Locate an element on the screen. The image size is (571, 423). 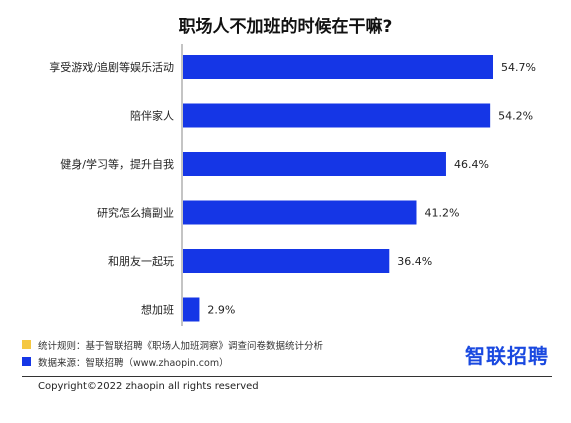
source-text: 数据来源：智联招聘（www.zhaopin.com） is located at coordinates (133, 363).